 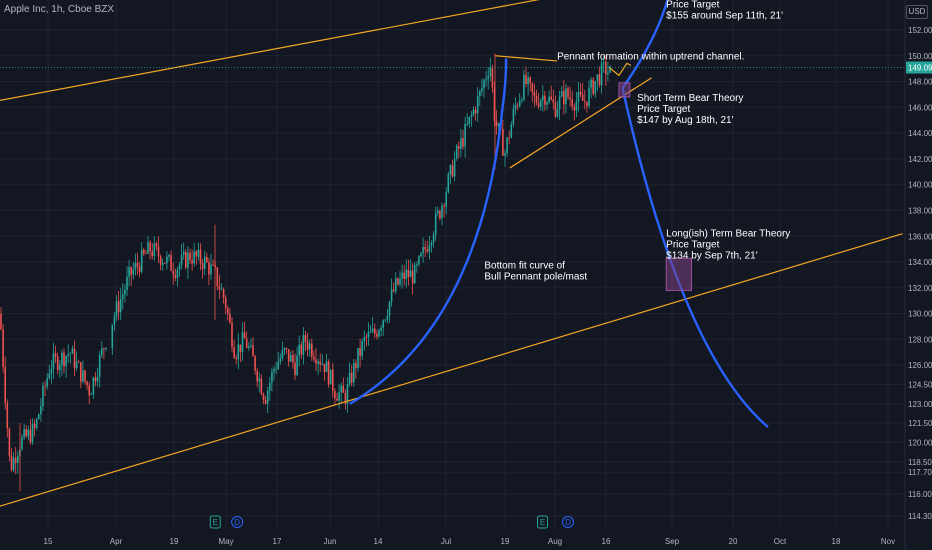 What do you see at coordinates (920, 133) in the screenshot?
I see `y-tick-label: 144.00` at bounding box center [920, 133].